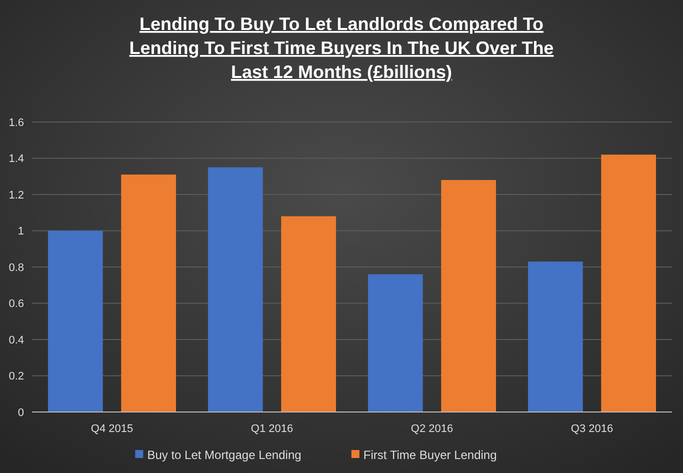  What do you see at coordinates (430, 455) in the screenshot?
I see `legend-label: First Time Buyer Lending` at bounding box center [430, 455].